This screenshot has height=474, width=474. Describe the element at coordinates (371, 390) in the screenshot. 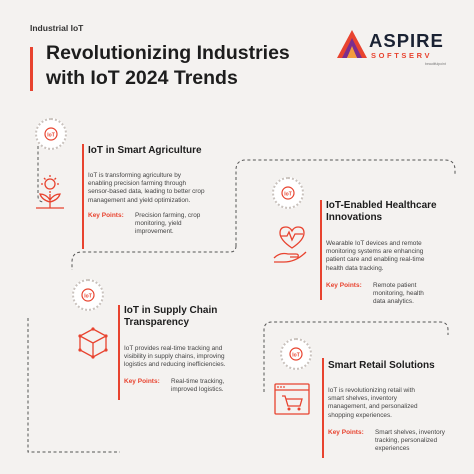

I see `desc-line: IoT is revolutionizing retail with` at that location.